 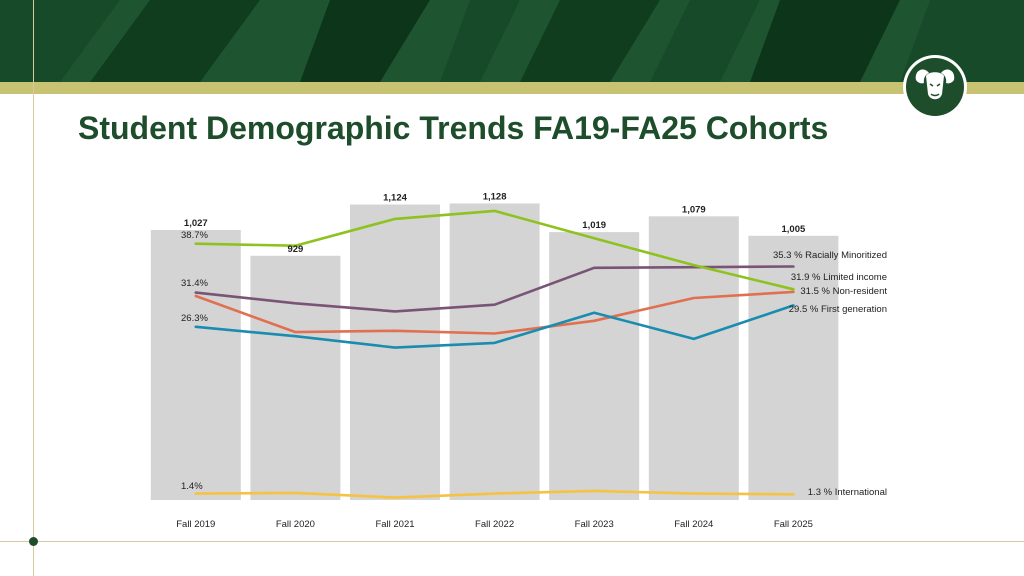 I want to click on series-end-label: 31.9 % Limited income, so click(x=839, y=277).